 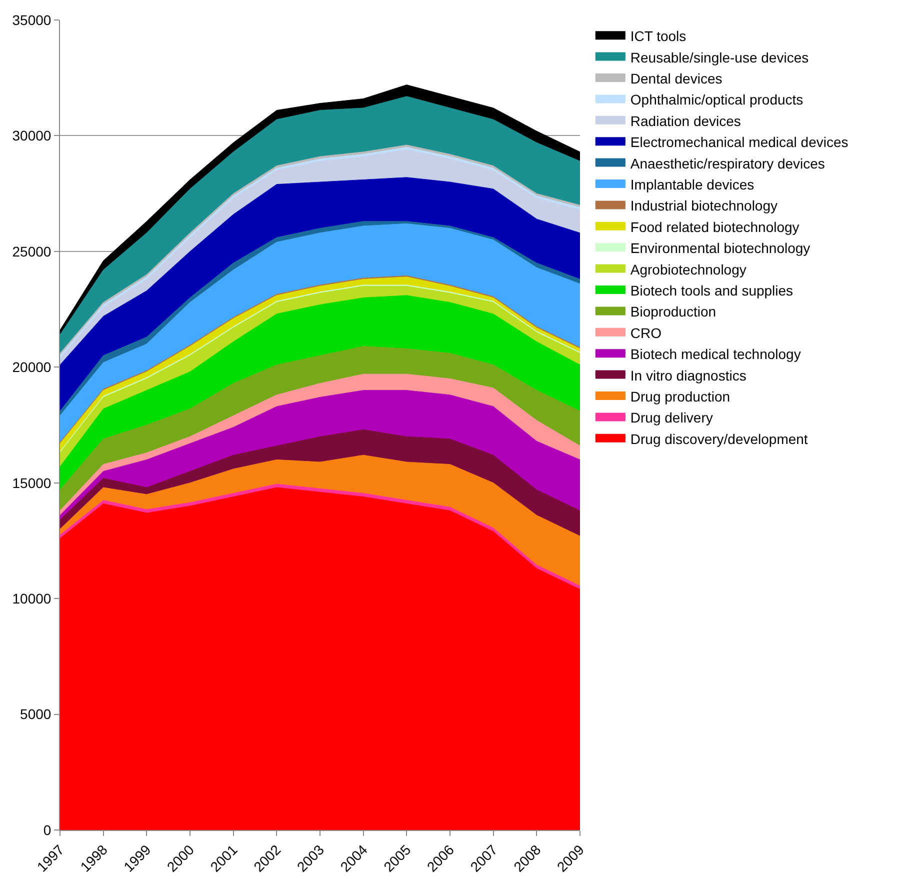 I want to click on y-tick-label: 15000, so click(x=32, y=482).